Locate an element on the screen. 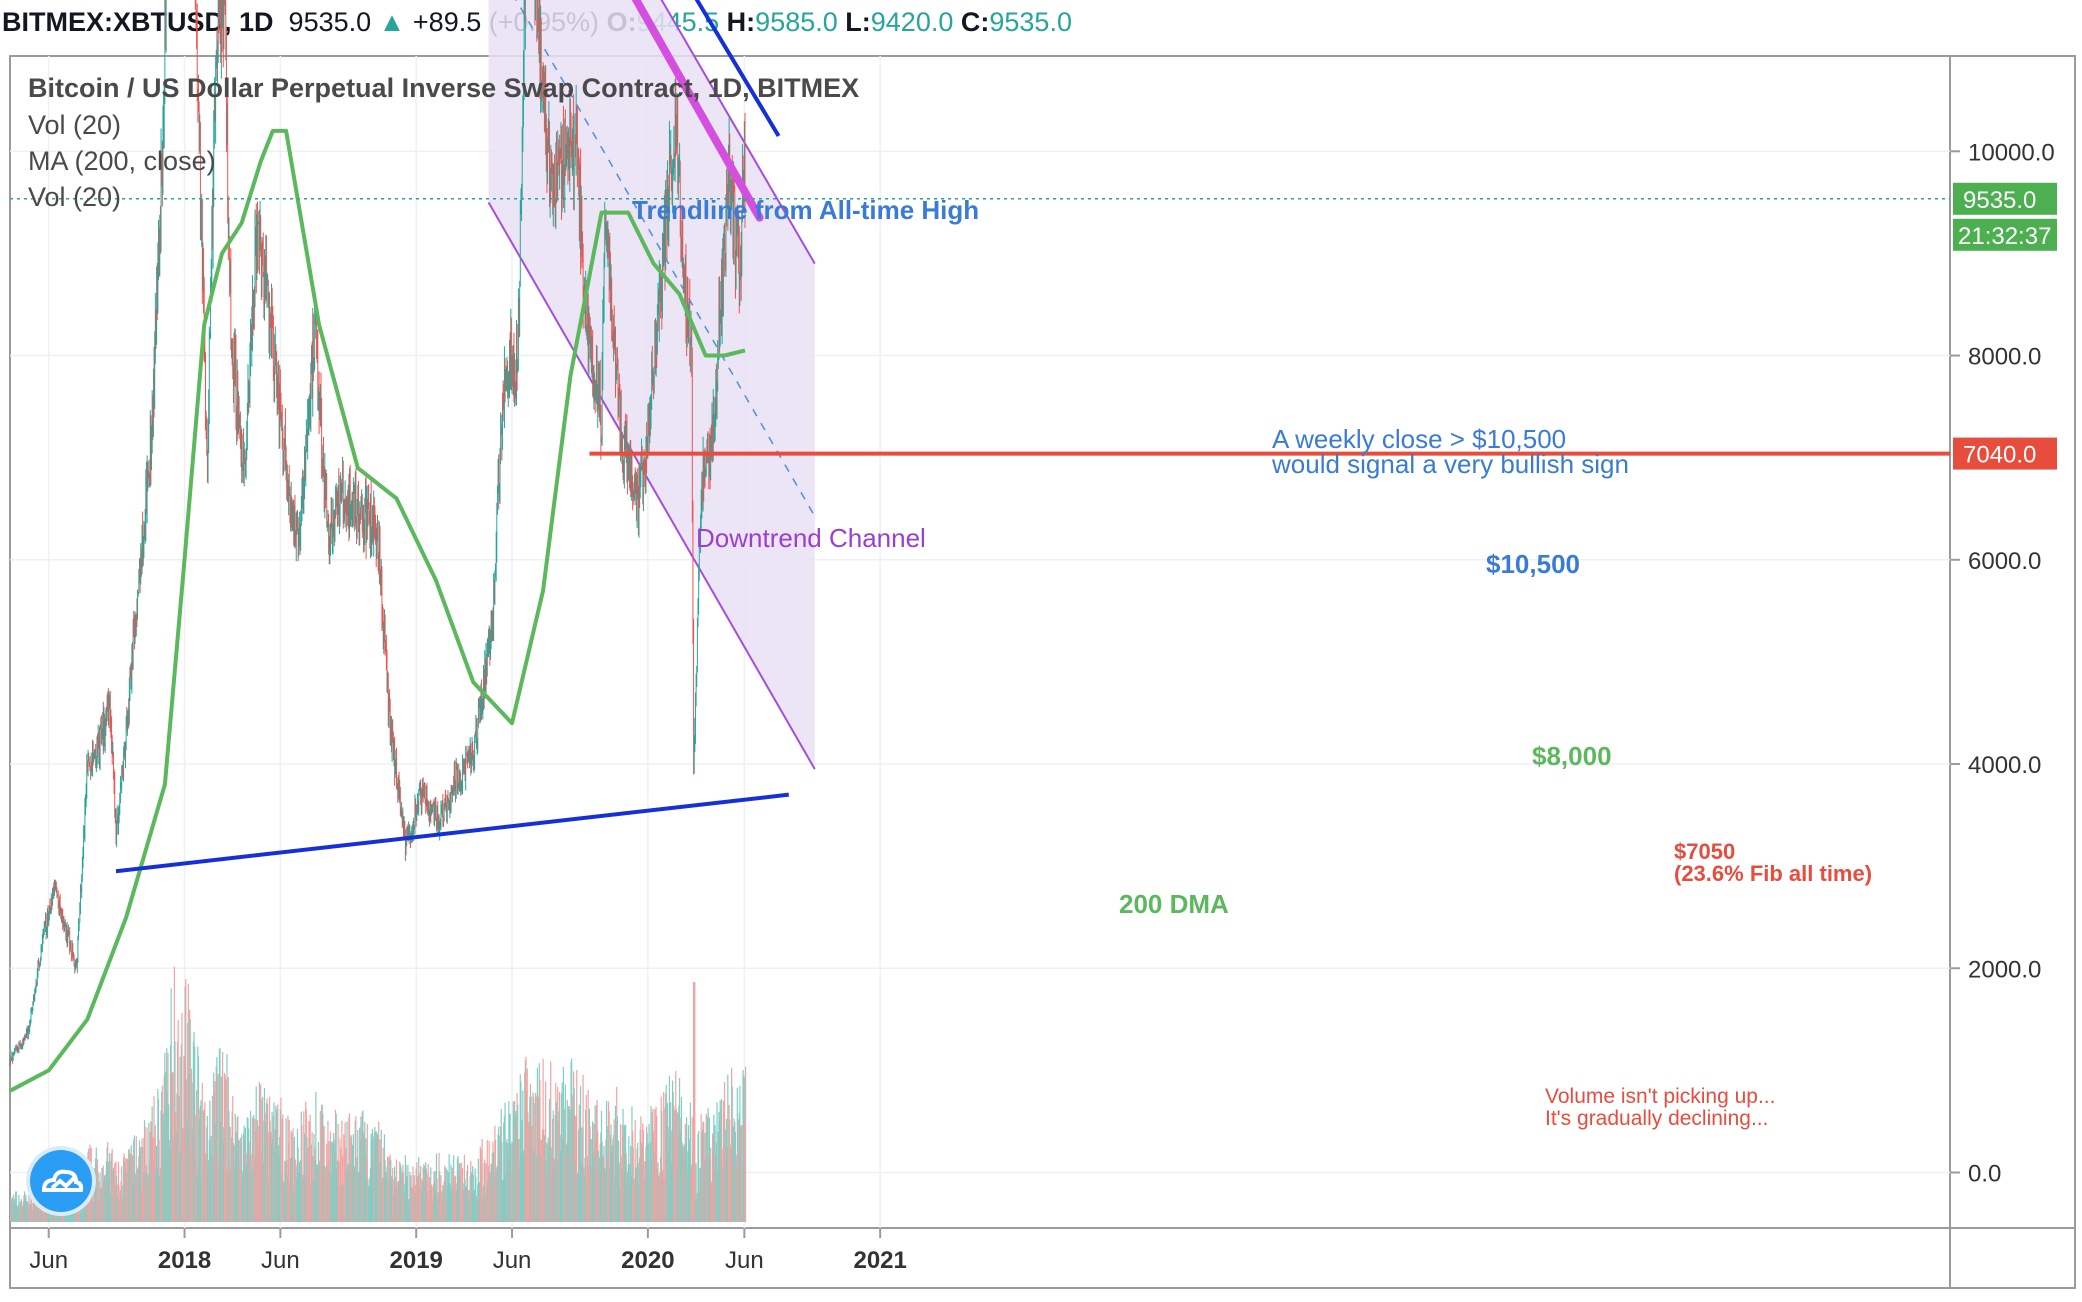 The width and height of the screenshot is (2082, 1302). time-axis: Jun 2018 Jun 2019 Jun 2020 Jun 2021 is located at coordinates (468, 1251).